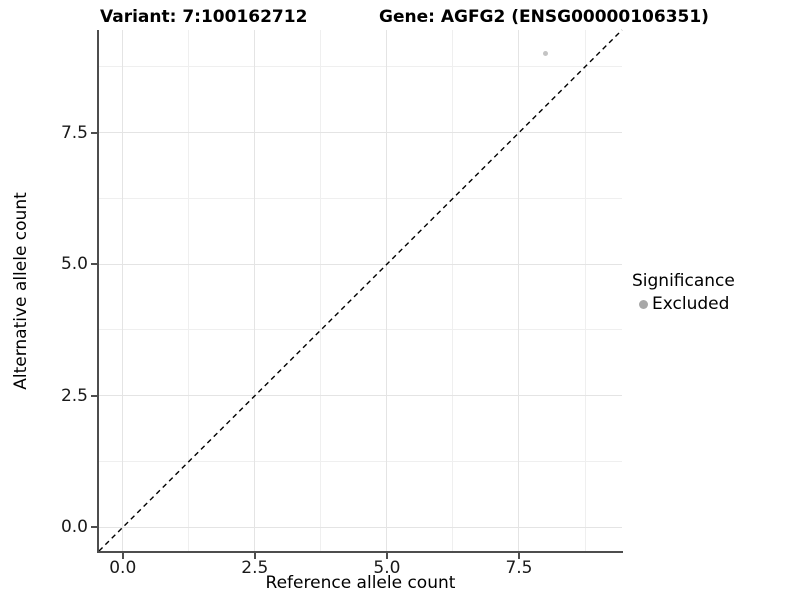 This screenshot has height=600, width=800. I want to click on x-tick-label: 2.5, so click(255, 568).